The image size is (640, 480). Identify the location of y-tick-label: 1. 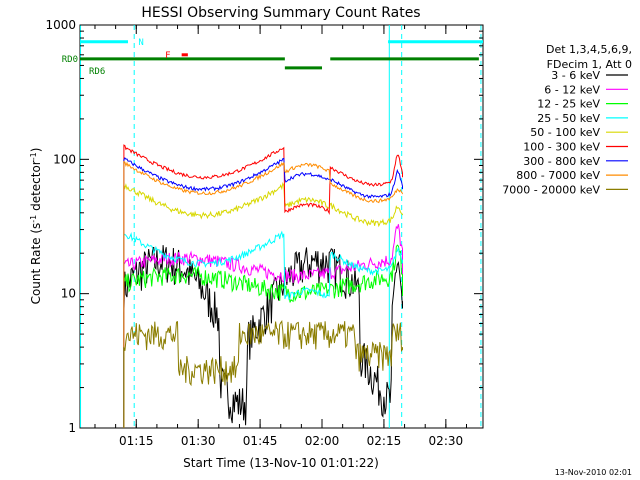
(72, 428).